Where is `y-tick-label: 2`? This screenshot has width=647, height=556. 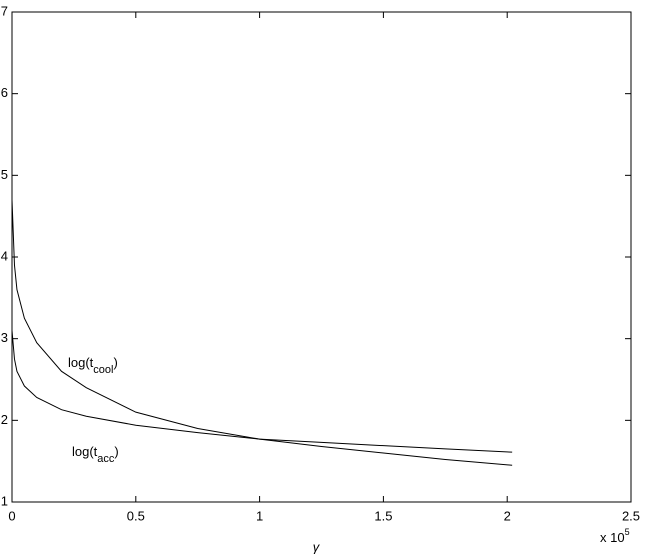
y-tick-label: 2 is located at coordinates (4, 419).